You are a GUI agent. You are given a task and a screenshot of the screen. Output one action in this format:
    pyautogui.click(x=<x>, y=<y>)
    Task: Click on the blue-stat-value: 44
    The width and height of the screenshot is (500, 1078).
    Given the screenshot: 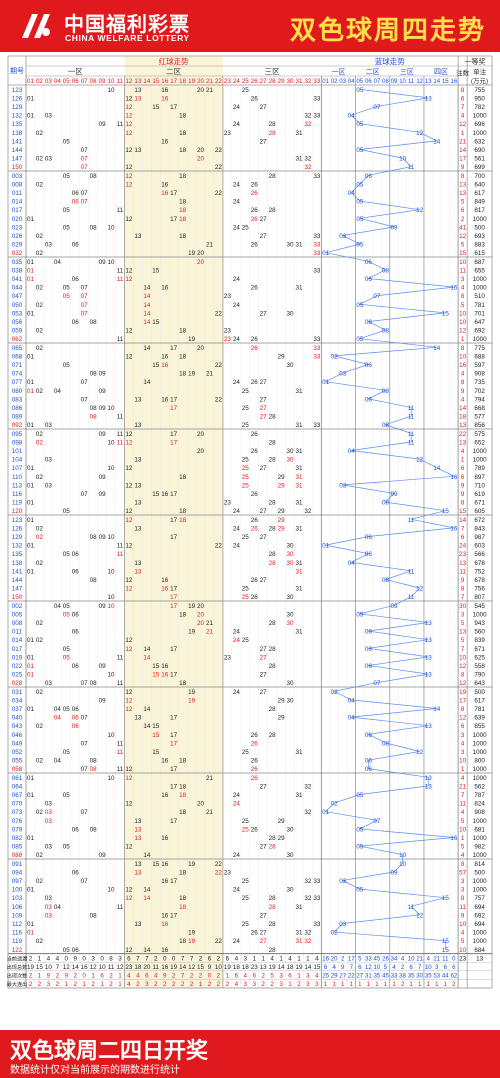 What is the action you would take?
    pyautogui.click(x=445, y=976)
    